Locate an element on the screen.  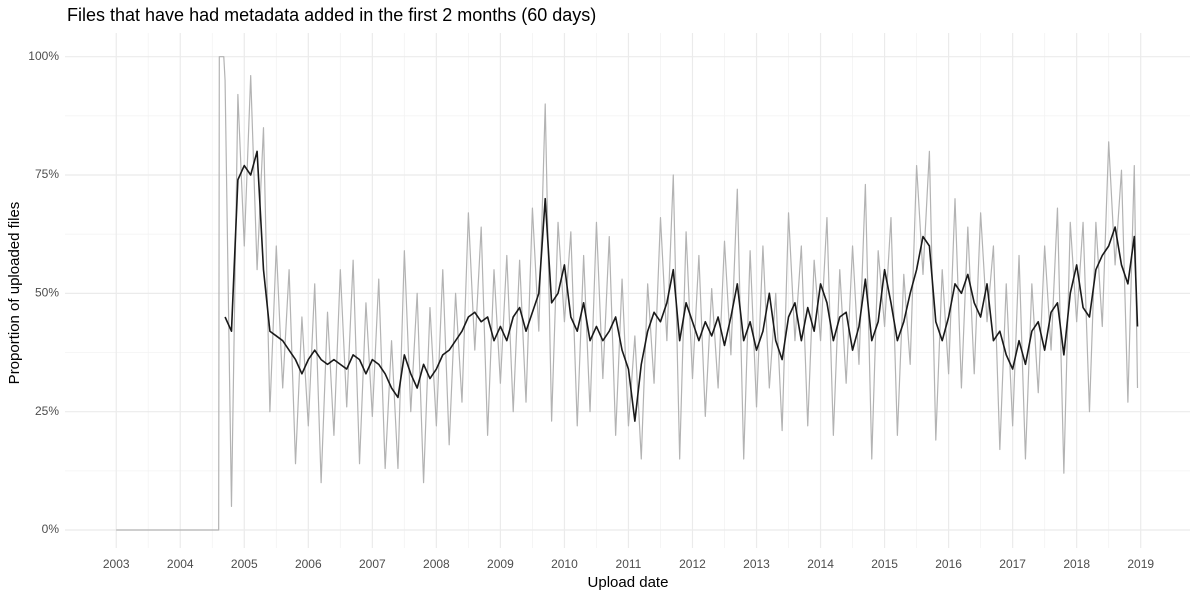
x-tick-label: 2010 is located at coordinates (564, 564).